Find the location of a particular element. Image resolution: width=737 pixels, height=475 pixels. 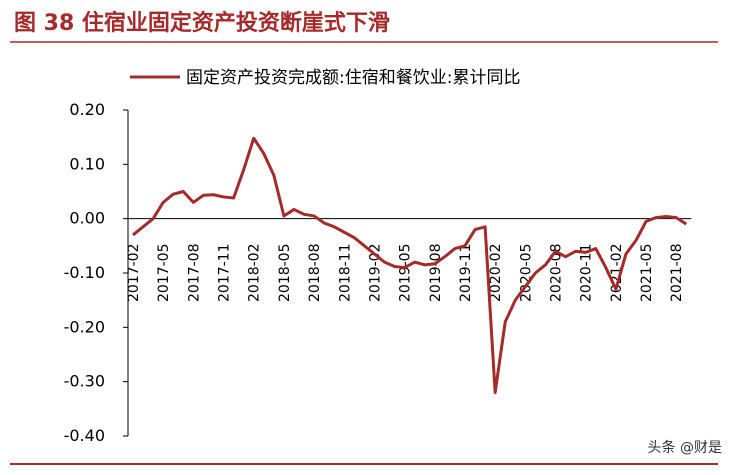

x-tick-label: 2020-11 is located at coordinates (587, 273).